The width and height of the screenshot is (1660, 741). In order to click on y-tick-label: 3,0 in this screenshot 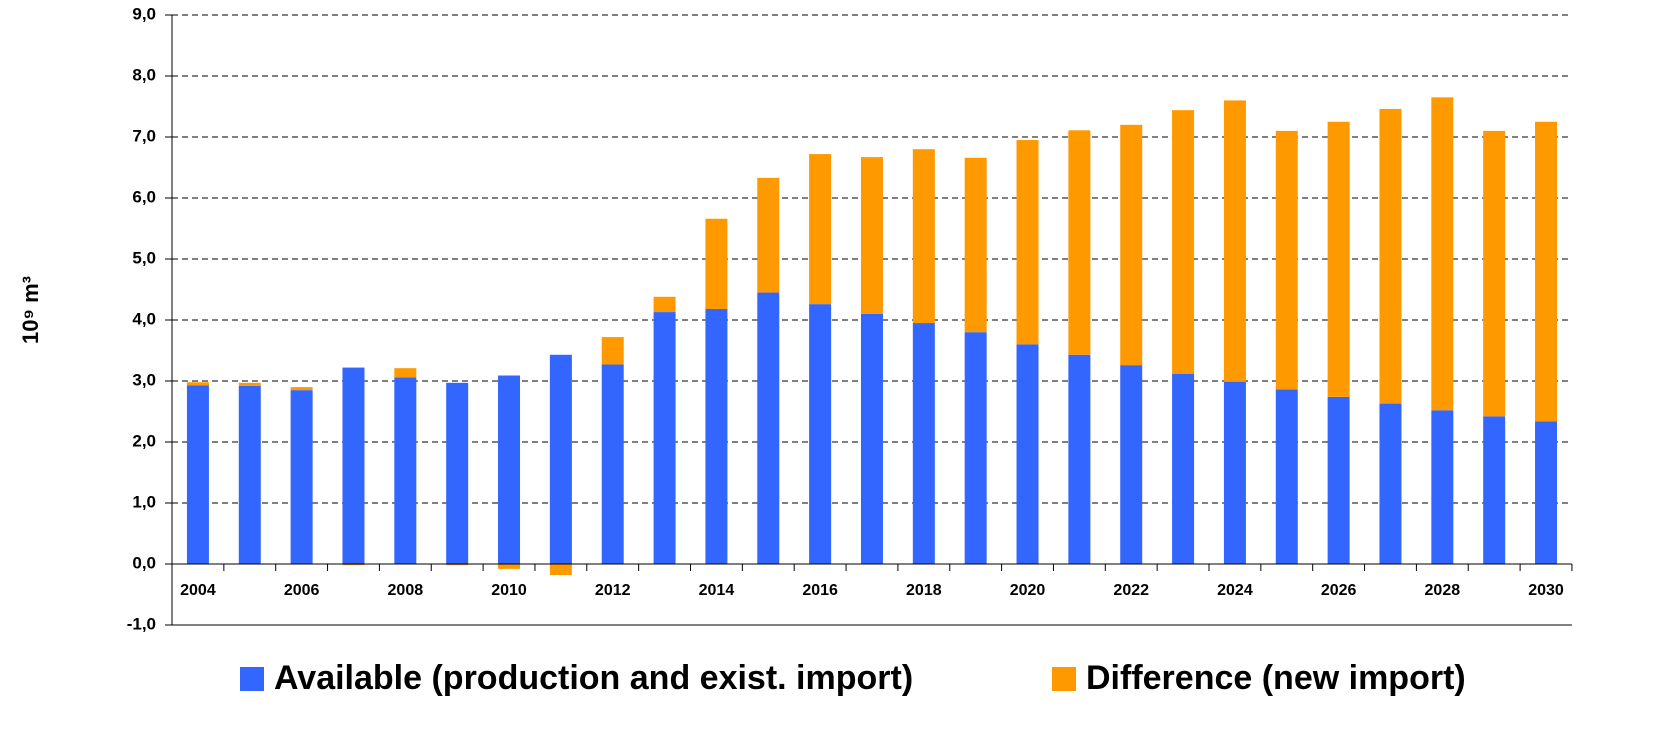, I will do `click(144, 379)`.